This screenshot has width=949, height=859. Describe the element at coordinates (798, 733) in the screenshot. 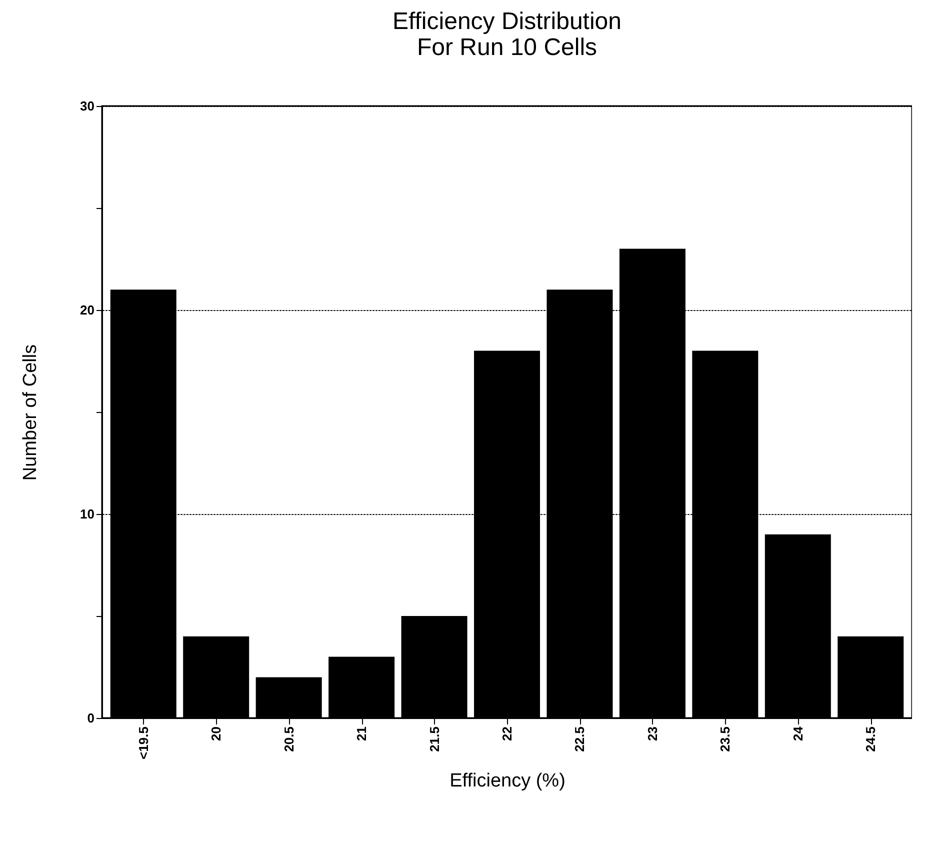

I see `x-tick-label: 24` at that location.